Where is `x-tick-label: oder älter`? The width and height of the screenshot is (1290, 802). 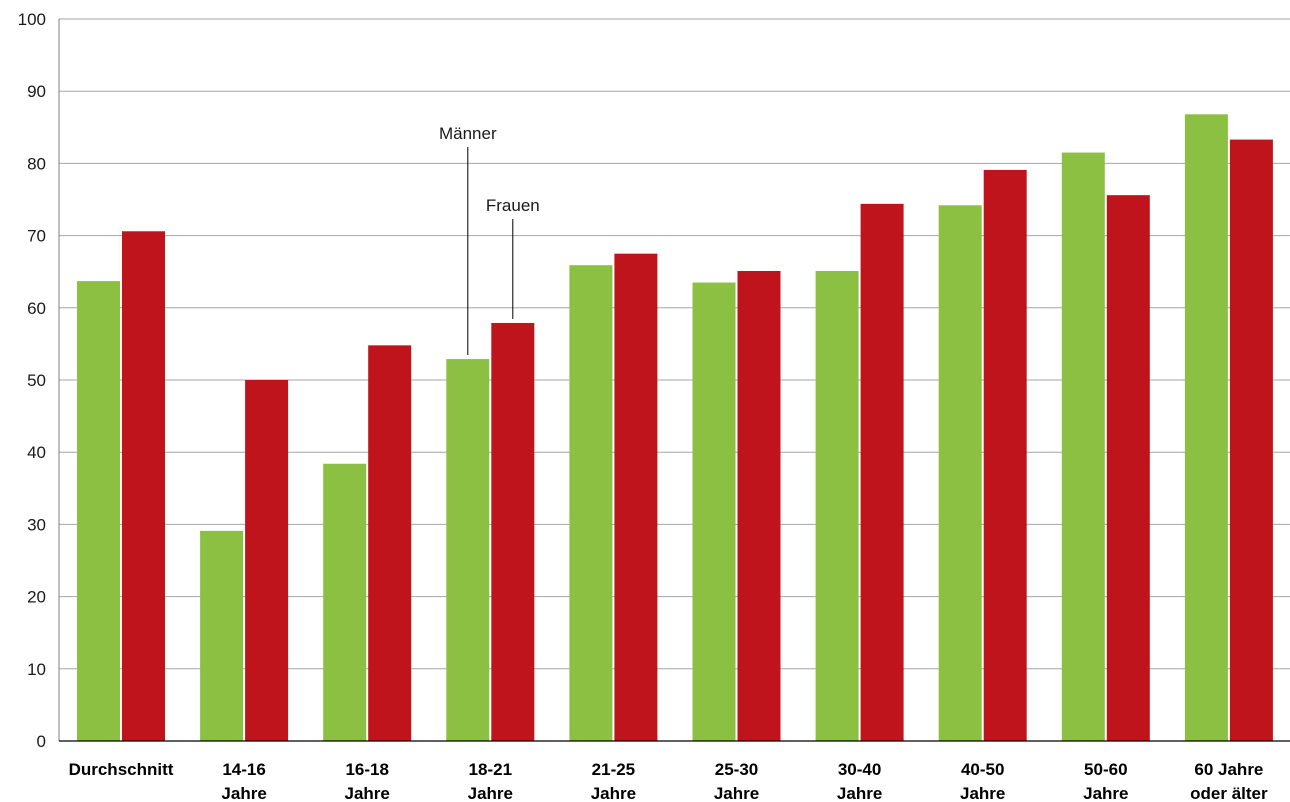 x-tick-label: oder älter is located at coordinates (1229, 793).